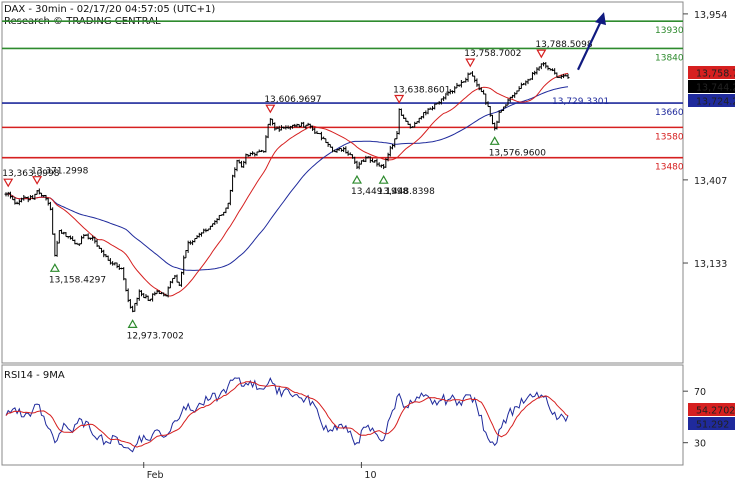 This screenshot has width=735, height=480. What do you see at coordinates (421, 91) in the screenshot?
I see `swing-high-label: 13,638.8601` at bounding box center [421, 91].